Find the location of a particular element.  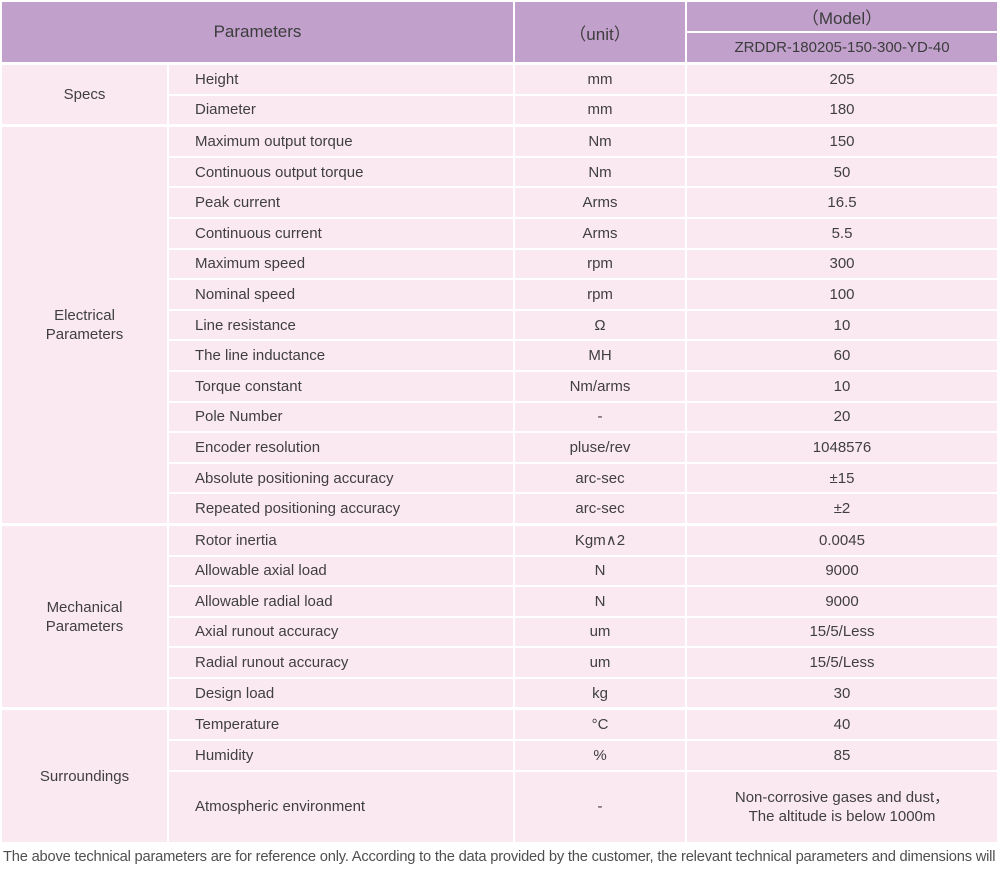

unit-cell: mm is located at coordinates (600, 110).